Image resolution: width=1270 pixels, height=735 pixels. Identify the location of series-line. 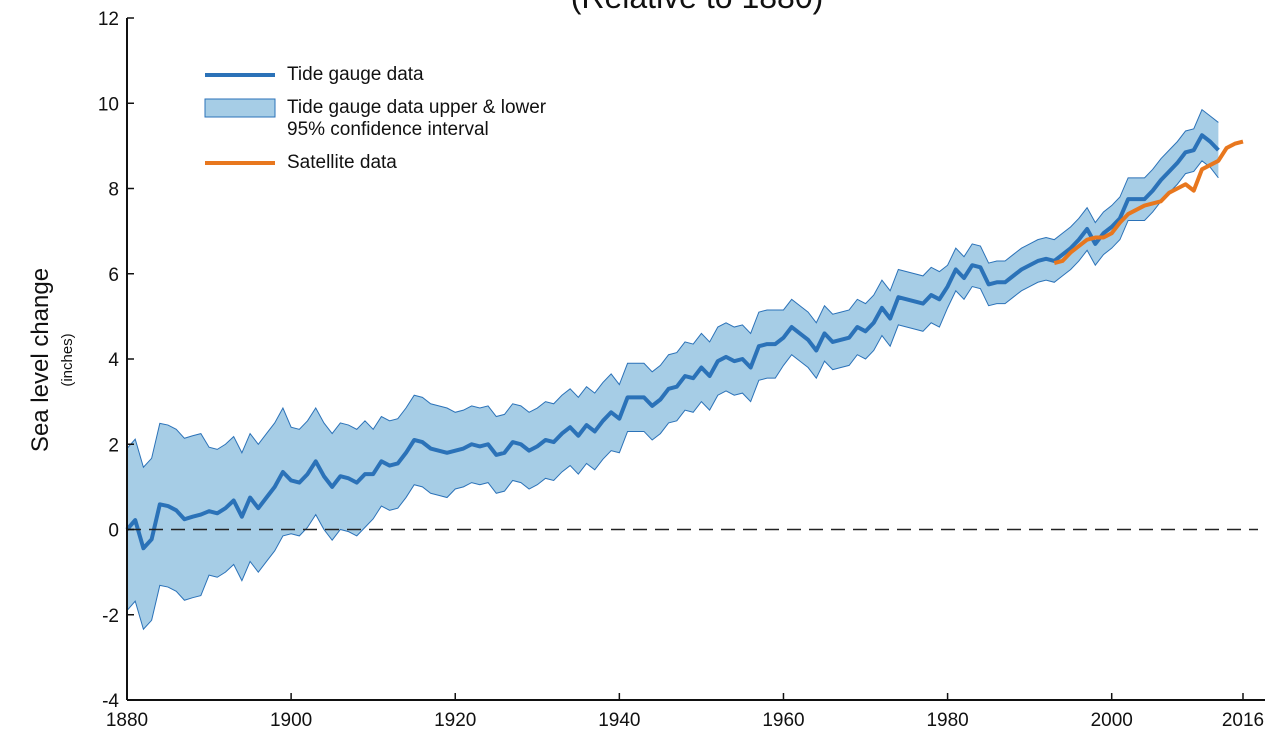
(1148, 202).